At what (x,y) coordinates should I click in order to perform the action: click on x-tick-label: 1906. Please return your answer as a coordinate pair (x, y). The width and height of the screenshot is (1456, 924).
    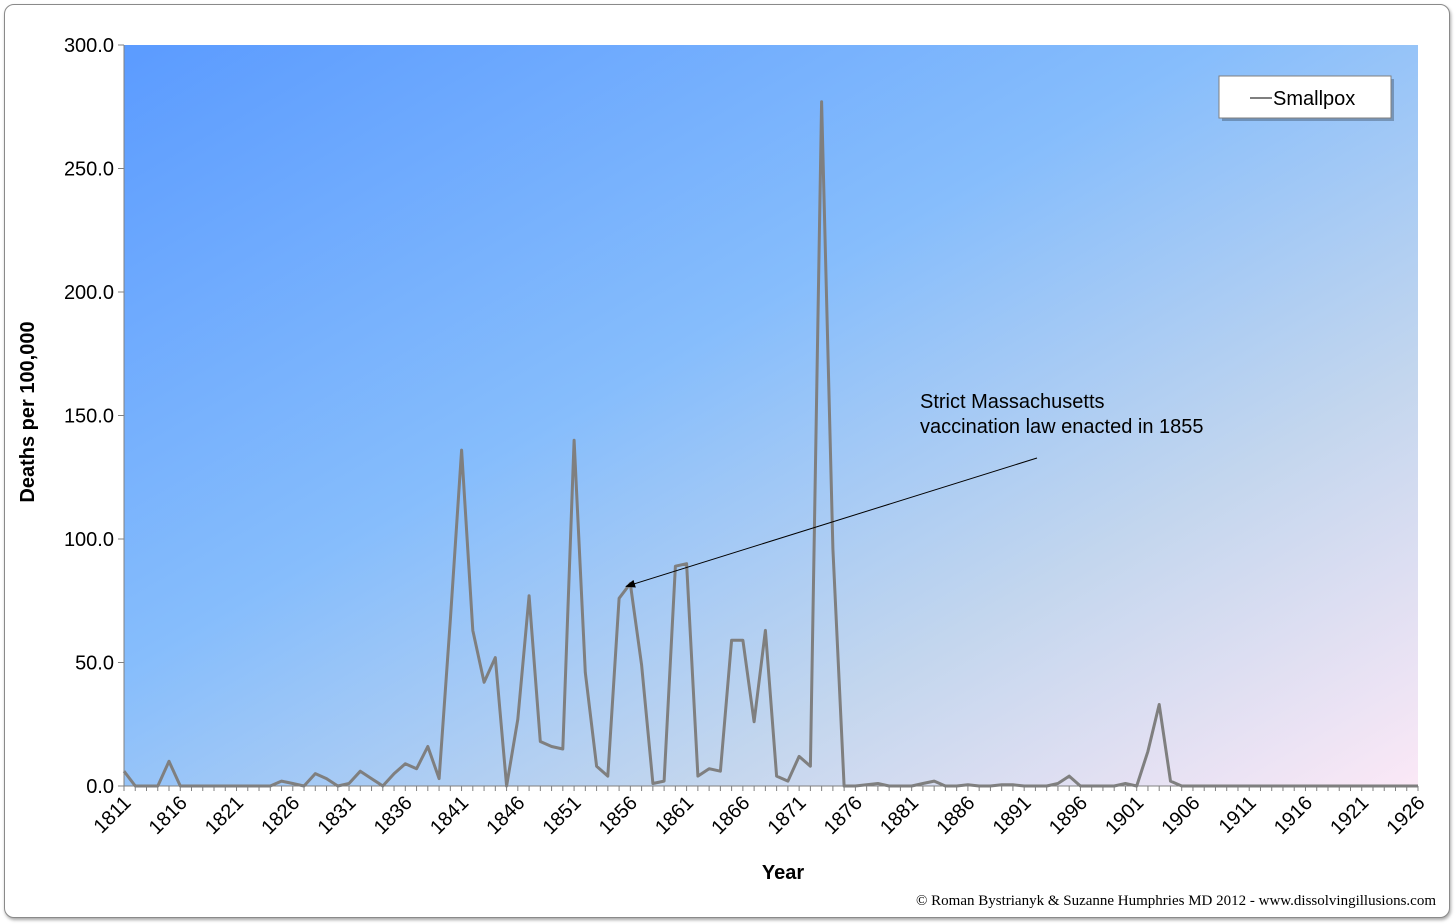
    Looking at the image, I should click on (1180, 815).